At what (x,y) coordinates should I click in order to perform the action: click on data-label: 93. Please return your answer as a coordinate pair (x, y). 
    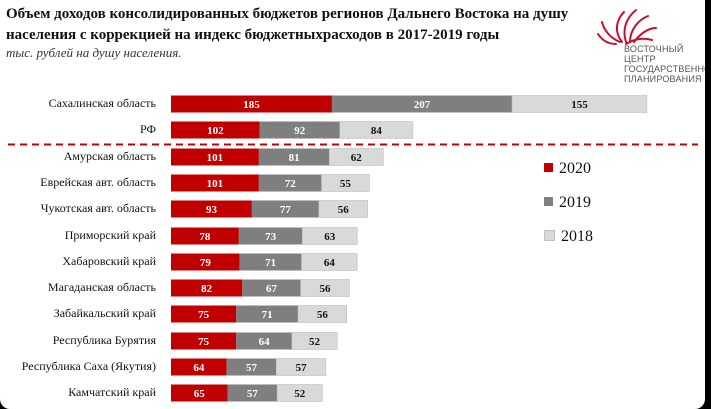
    Looking at the image, I should click on (212, 210).